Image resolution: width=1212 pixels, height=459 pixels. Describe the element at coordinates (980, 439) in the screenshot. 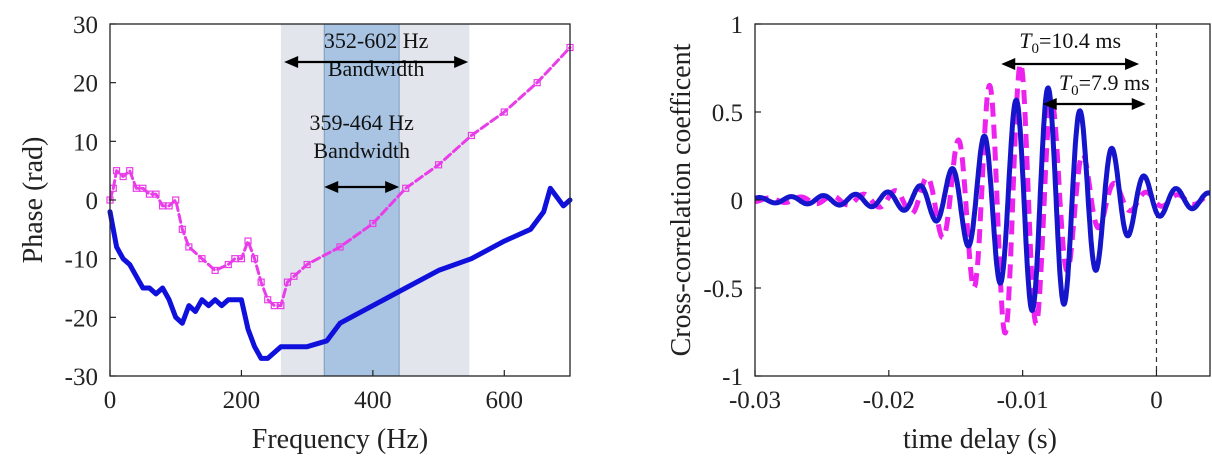

I see `correlation-x-axis-label: time delay (s)` at that location.